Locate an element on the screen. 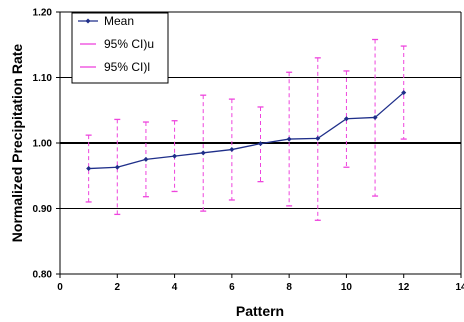 The image size is (464, 322). x-tick-labels: 0 2 4 6 8 10 12 14 is located at coordinates (260, 283).